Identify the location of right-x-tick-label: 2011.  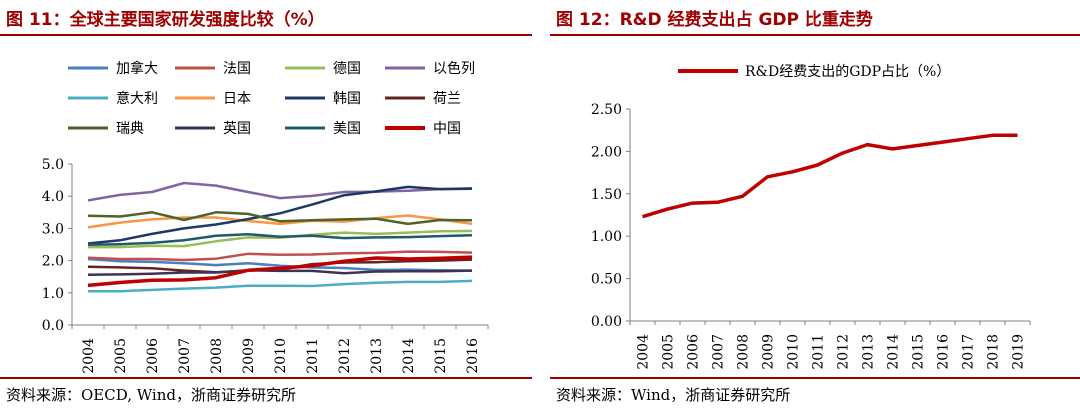
(819, 352).